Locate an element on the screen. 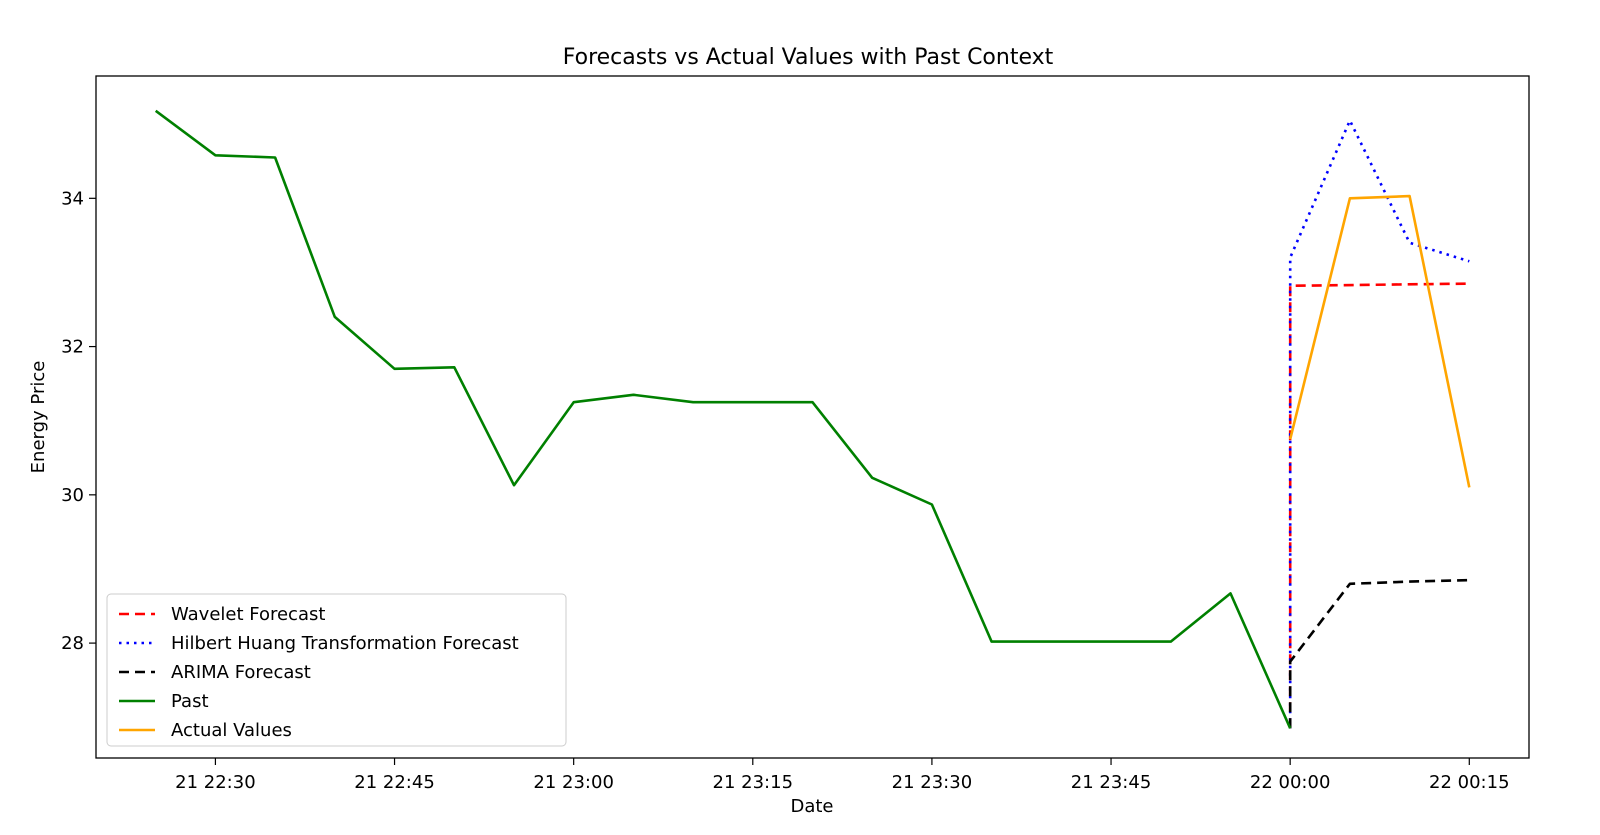  legend-label-actual-values: Actual Values is located at coordinates (231, 730).